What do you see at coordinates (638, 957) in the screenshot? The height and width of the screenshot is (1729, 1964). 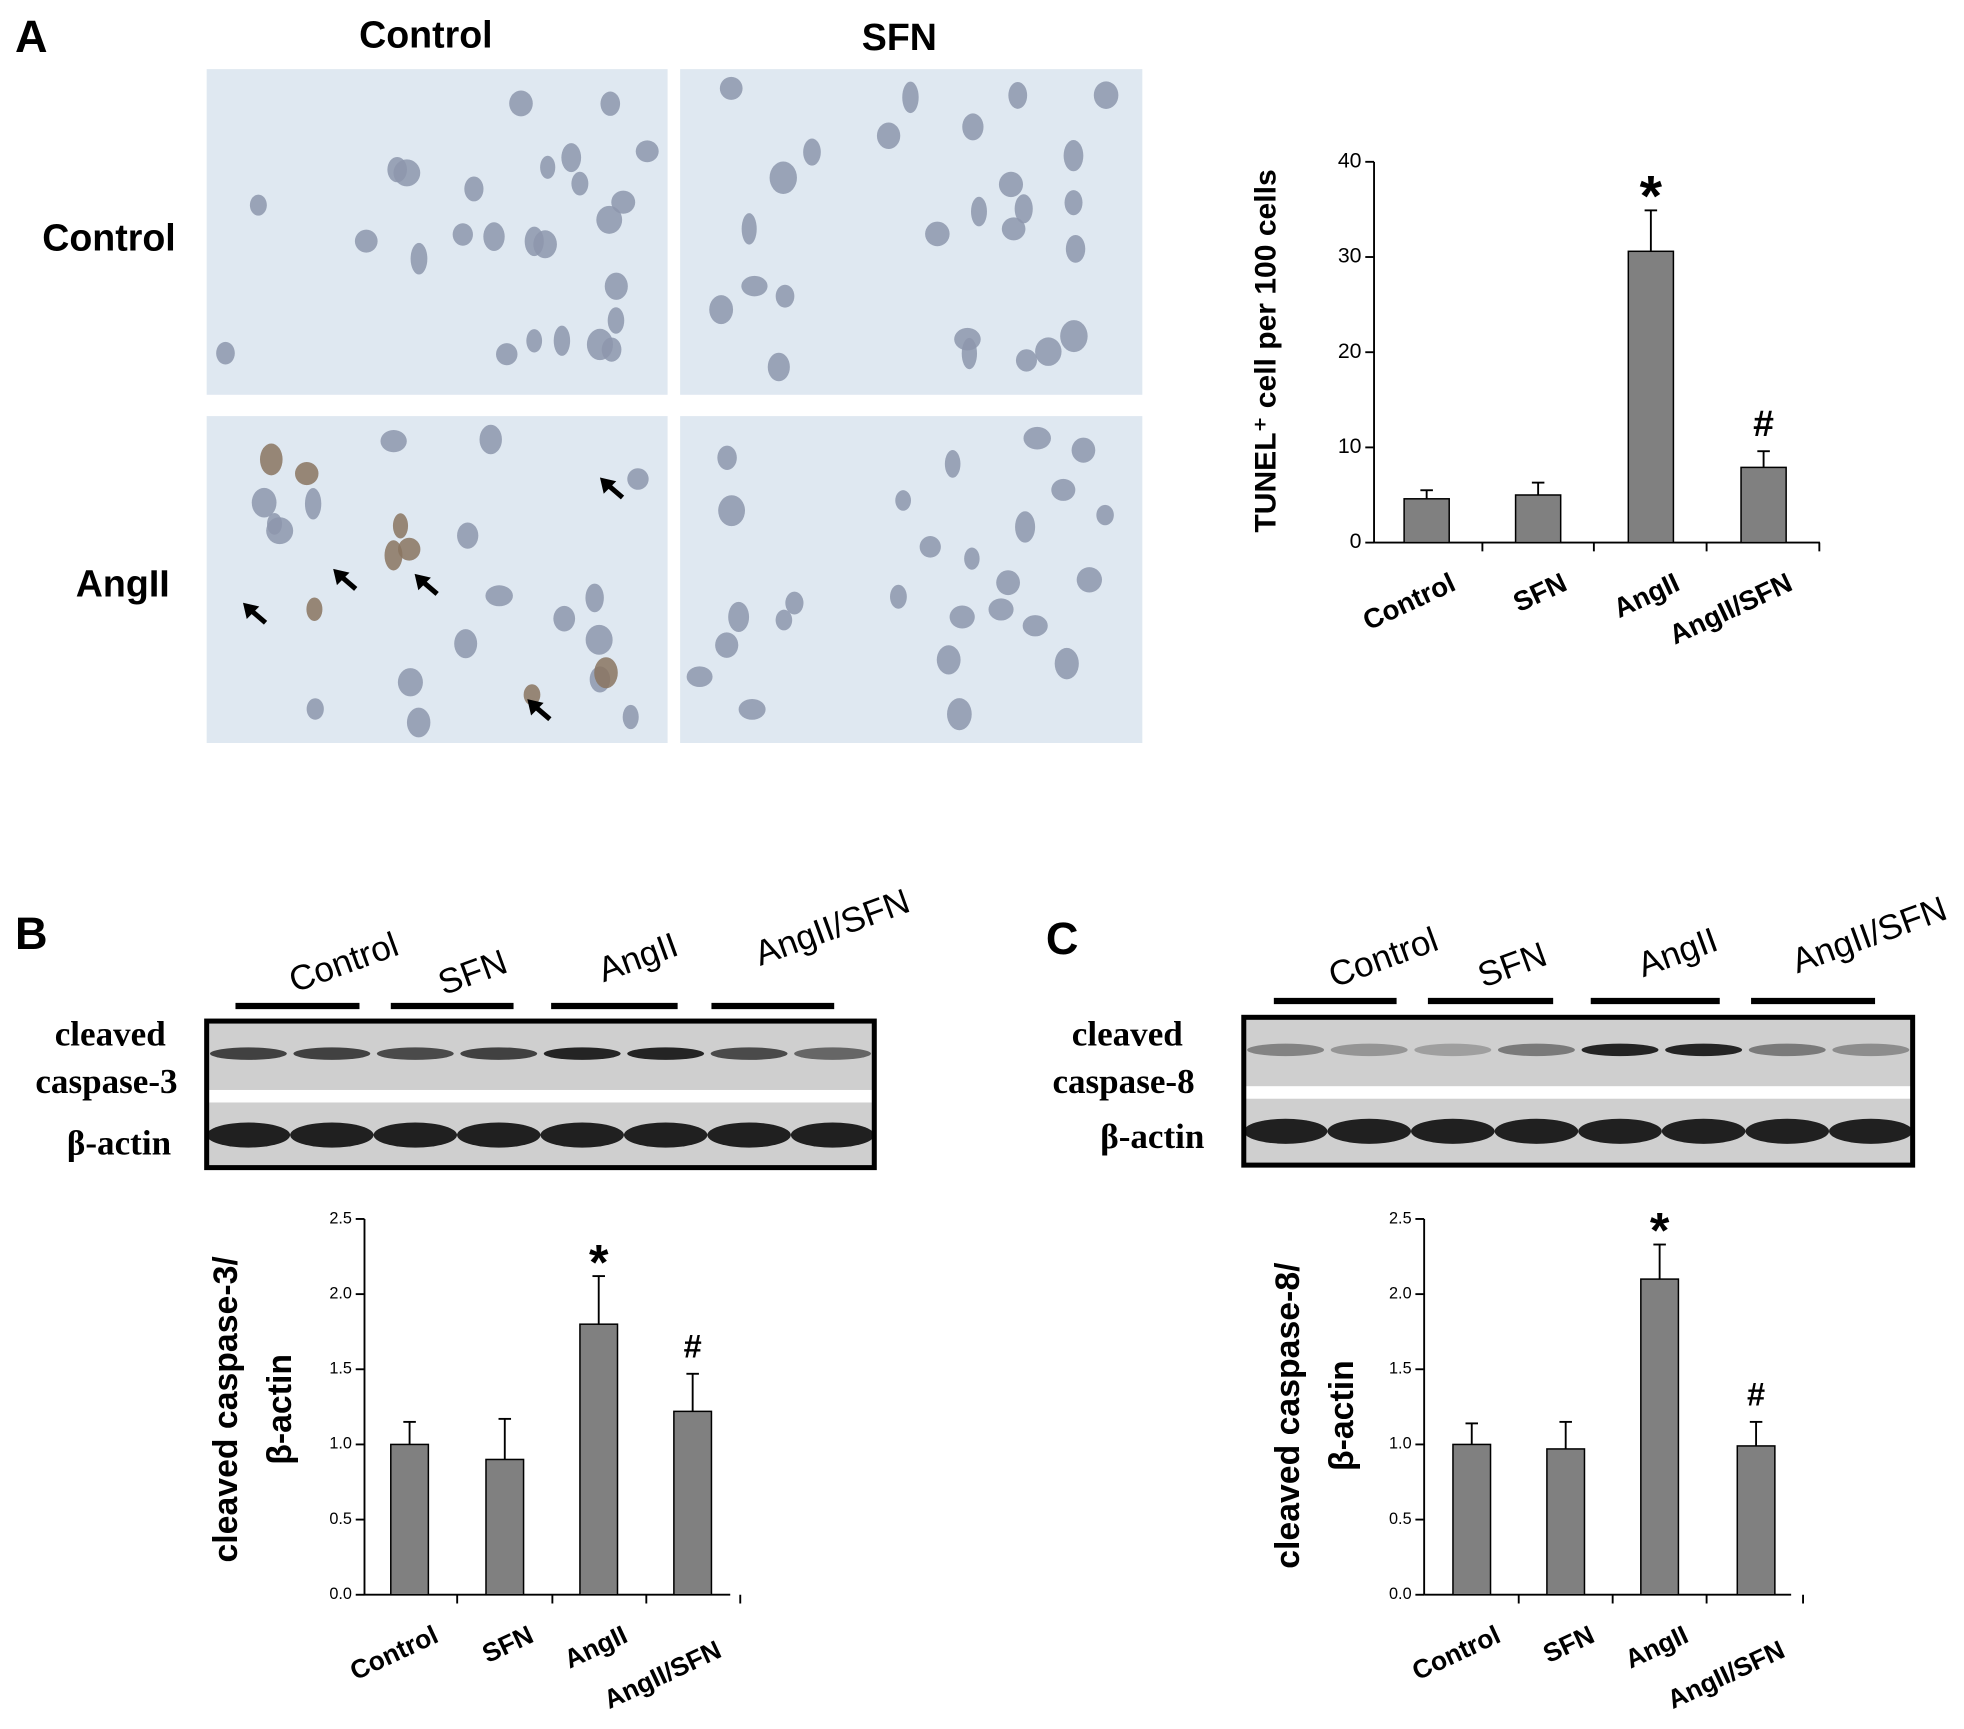 I see `lane-label: AngII` at bounding box center [638, 957].